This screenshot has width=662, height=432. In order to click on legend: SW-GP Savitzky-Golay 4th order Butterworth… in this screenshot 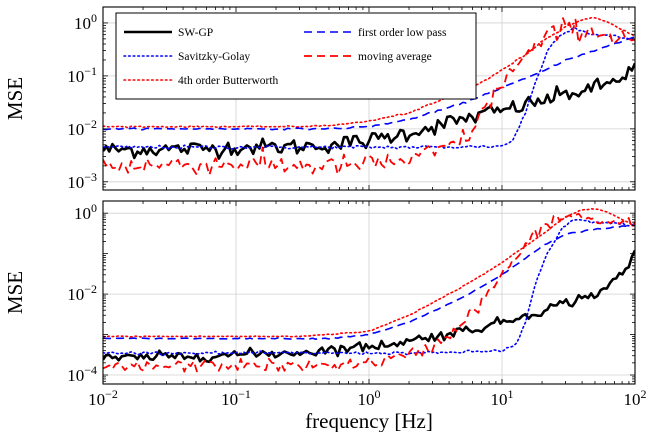, I will do `click(296, 56)`.